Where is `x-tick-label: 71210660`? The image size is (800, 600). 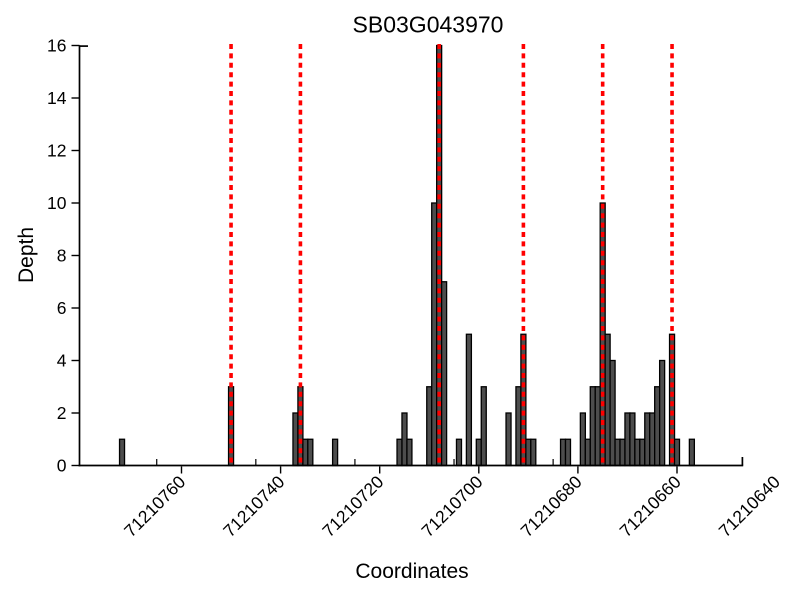
x-tick-label: 71210660 is located at coordinates (650, 506).